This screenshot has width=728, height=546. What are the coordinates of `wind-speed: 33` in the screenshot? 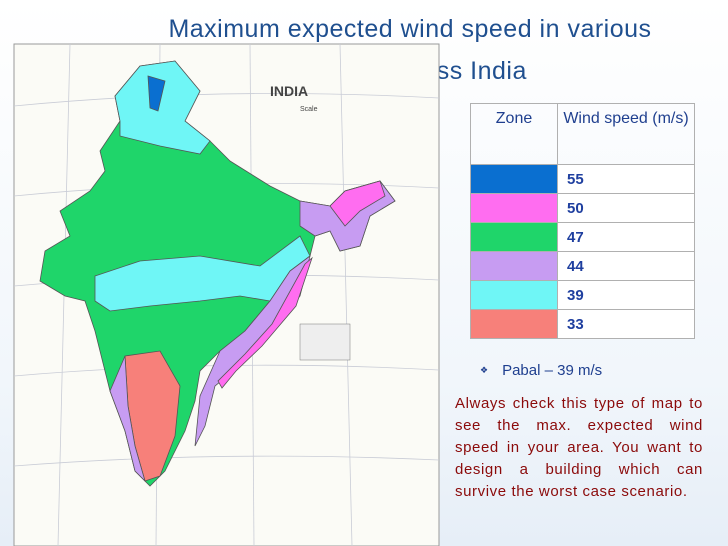 It's located at (626, 324).